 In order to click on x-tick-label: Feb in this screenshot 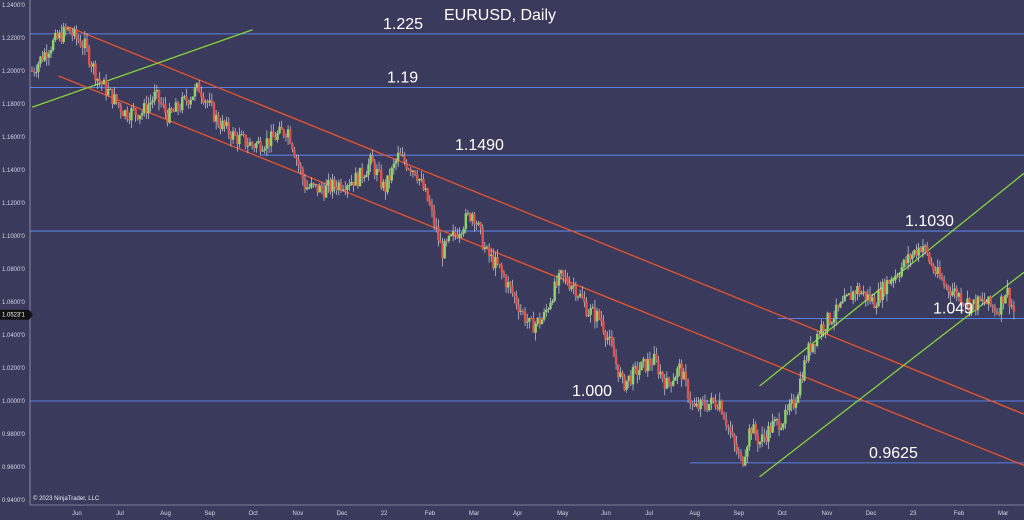, I will do `click(959, 514)`.